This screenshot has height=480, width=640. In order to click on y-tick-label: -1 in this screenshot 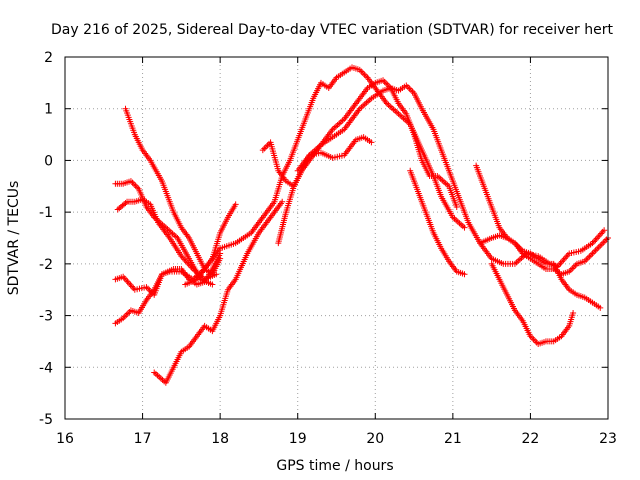, I will do `click(46, 213)`.